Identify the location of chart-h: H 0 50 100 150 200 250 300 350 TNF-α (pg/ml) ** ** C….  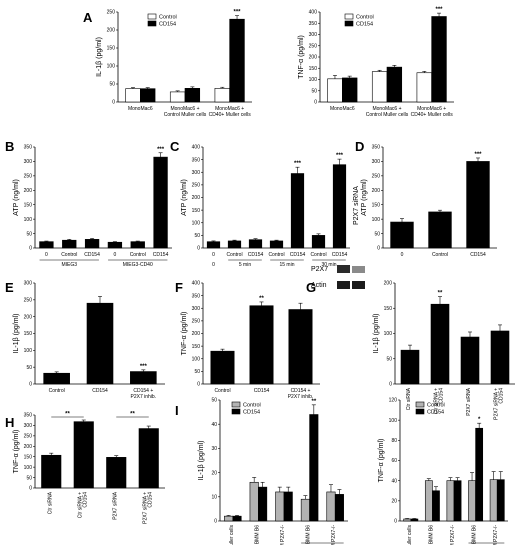
(85, 468).